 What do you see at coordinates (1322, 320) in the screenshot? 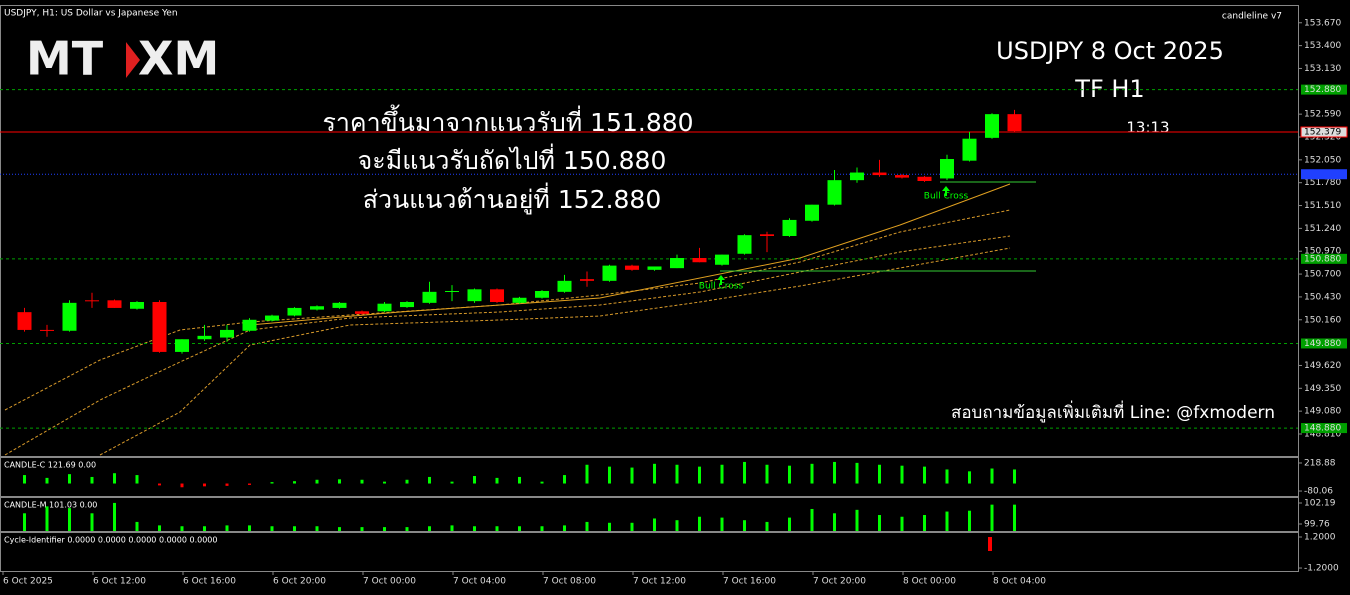
I see `y-tick-label: 150.160` at bounding box center [1322, 320].